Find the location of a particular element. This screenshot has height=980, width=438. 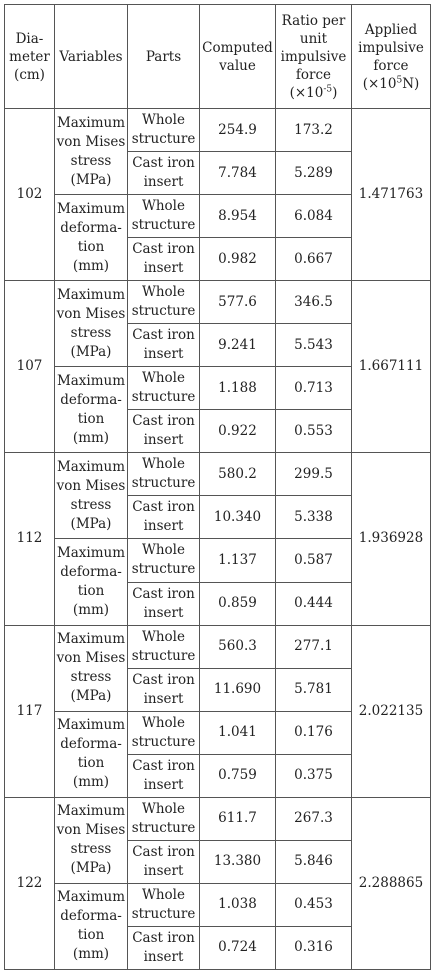

computed-value-cell: 0.982 is located at coordinates (237, 259).